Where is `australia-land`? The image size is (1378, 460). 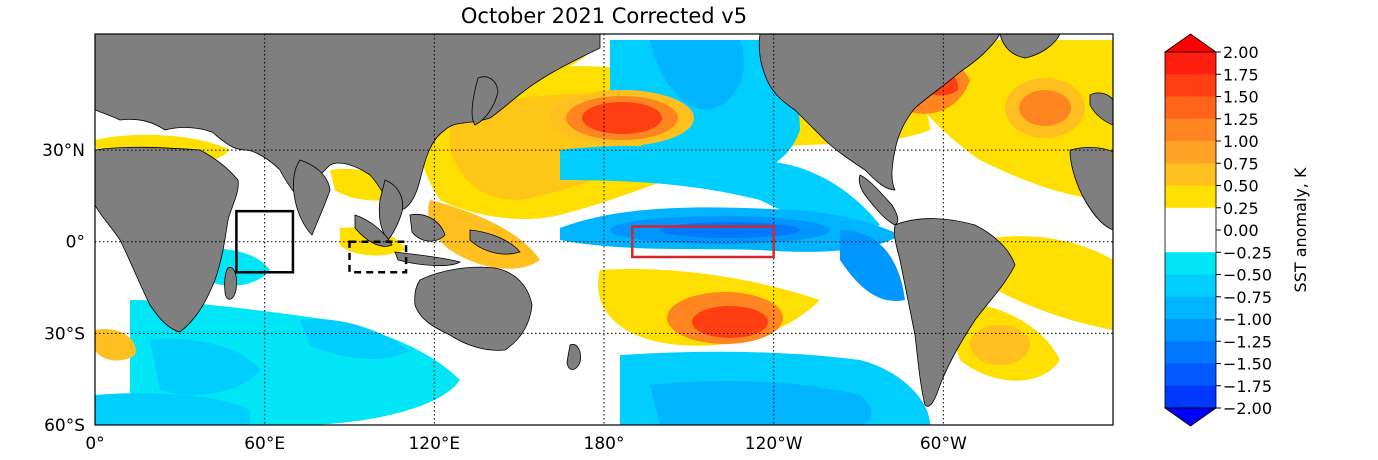 australia-land is located at coordinates (473, 308).